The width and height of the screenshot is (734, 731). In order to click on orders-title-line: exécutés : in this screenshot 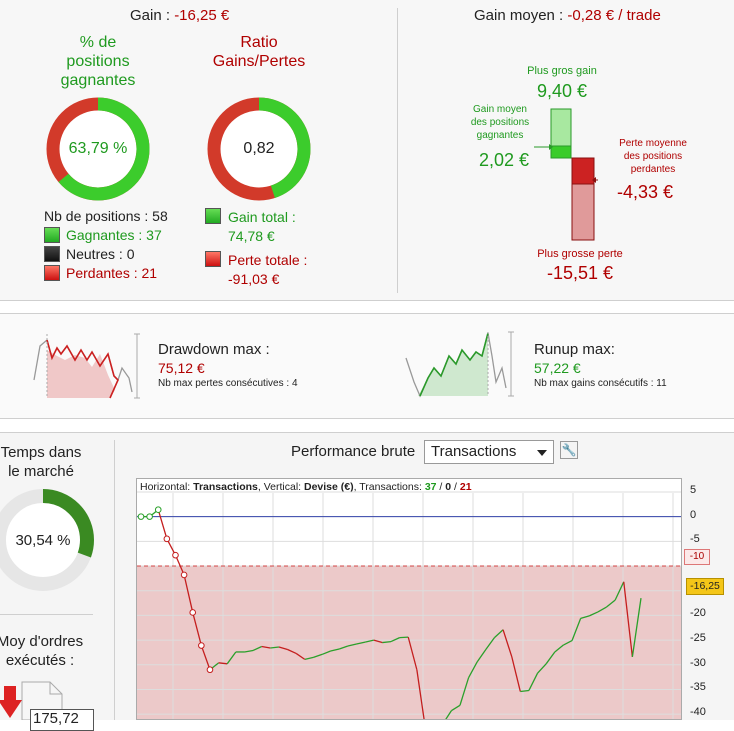, I will do `click(50, 660)`.